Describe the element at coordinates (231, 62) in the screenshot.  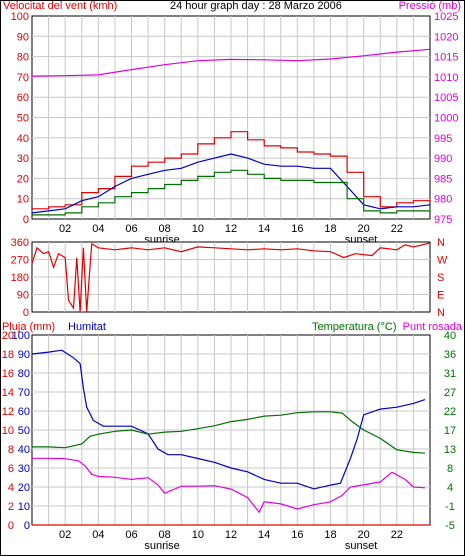
I see `series-line-pressi-mb-` at that location.